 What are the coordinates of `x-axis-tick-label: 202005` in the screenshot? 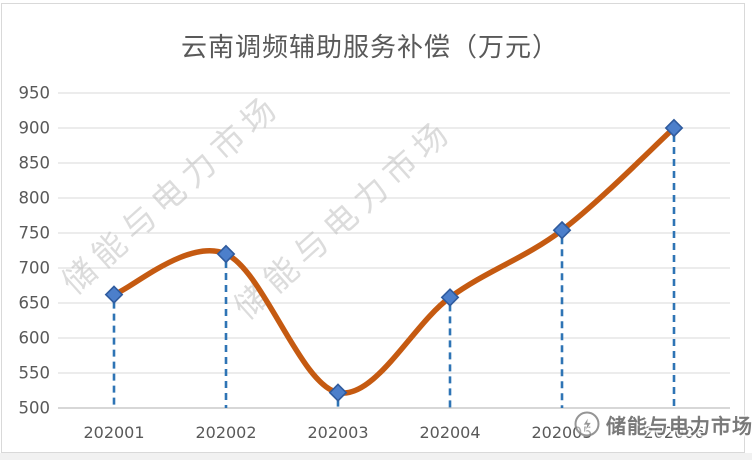 It's located at (561, 432).